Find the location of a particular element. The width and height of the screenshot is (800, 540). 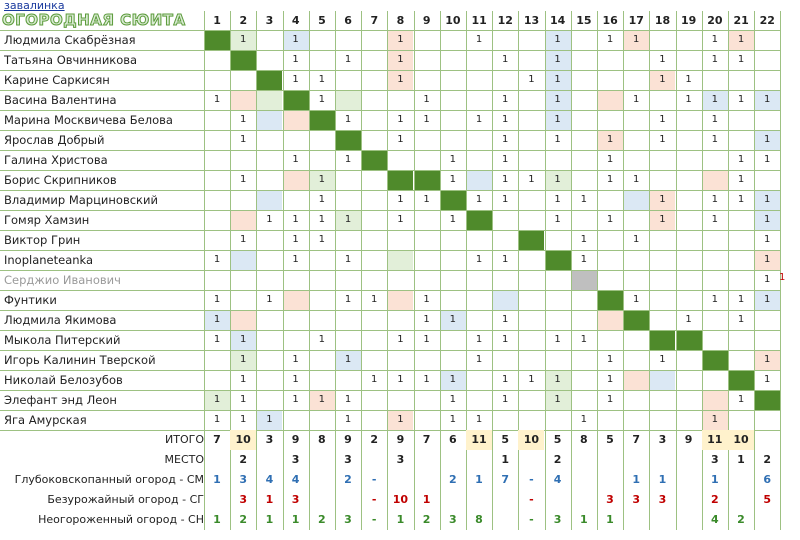

player-name: Виктор Грин is located at coordinates (42, 240).